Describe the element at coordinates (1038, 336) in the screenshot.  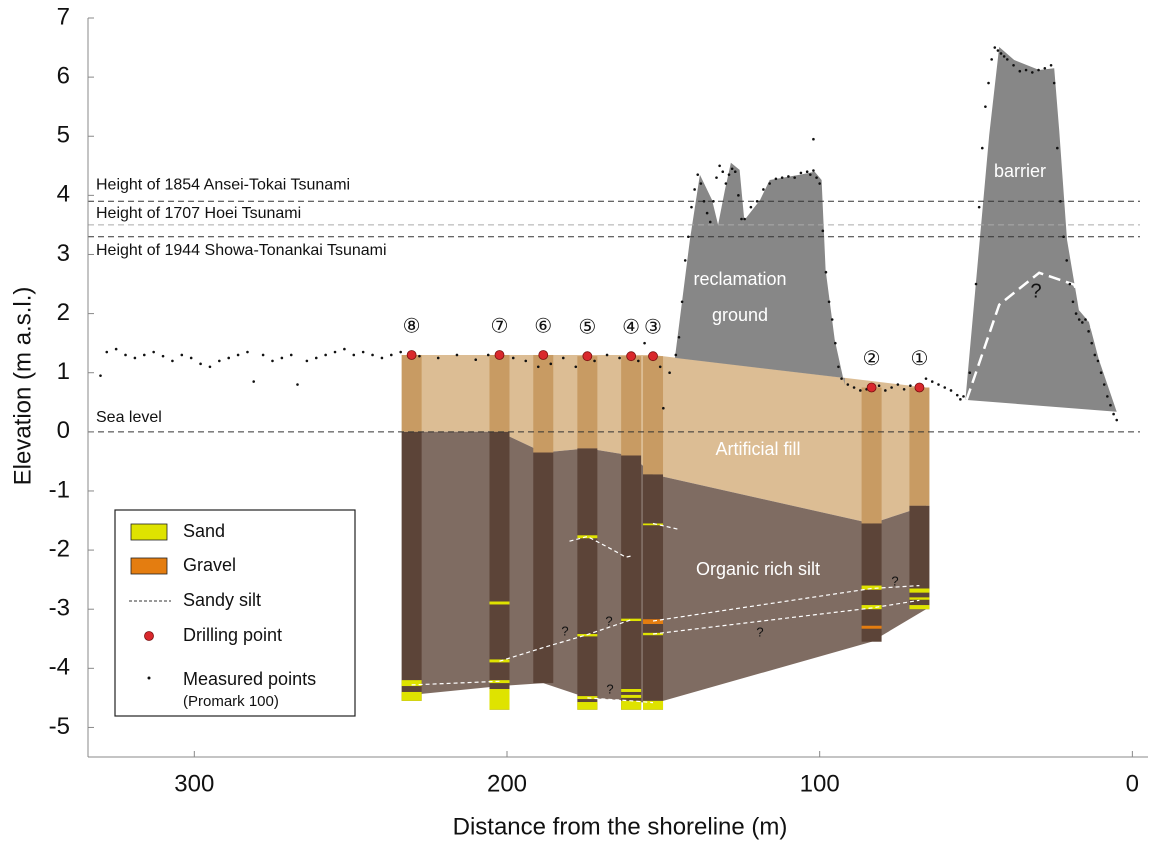
I see `profile-inner` at that location.